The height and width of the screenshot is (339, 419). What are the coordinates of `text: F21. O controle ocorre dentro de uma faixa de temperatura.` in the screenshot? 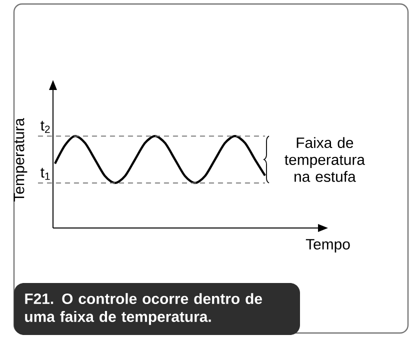 It's located at (143, 309).